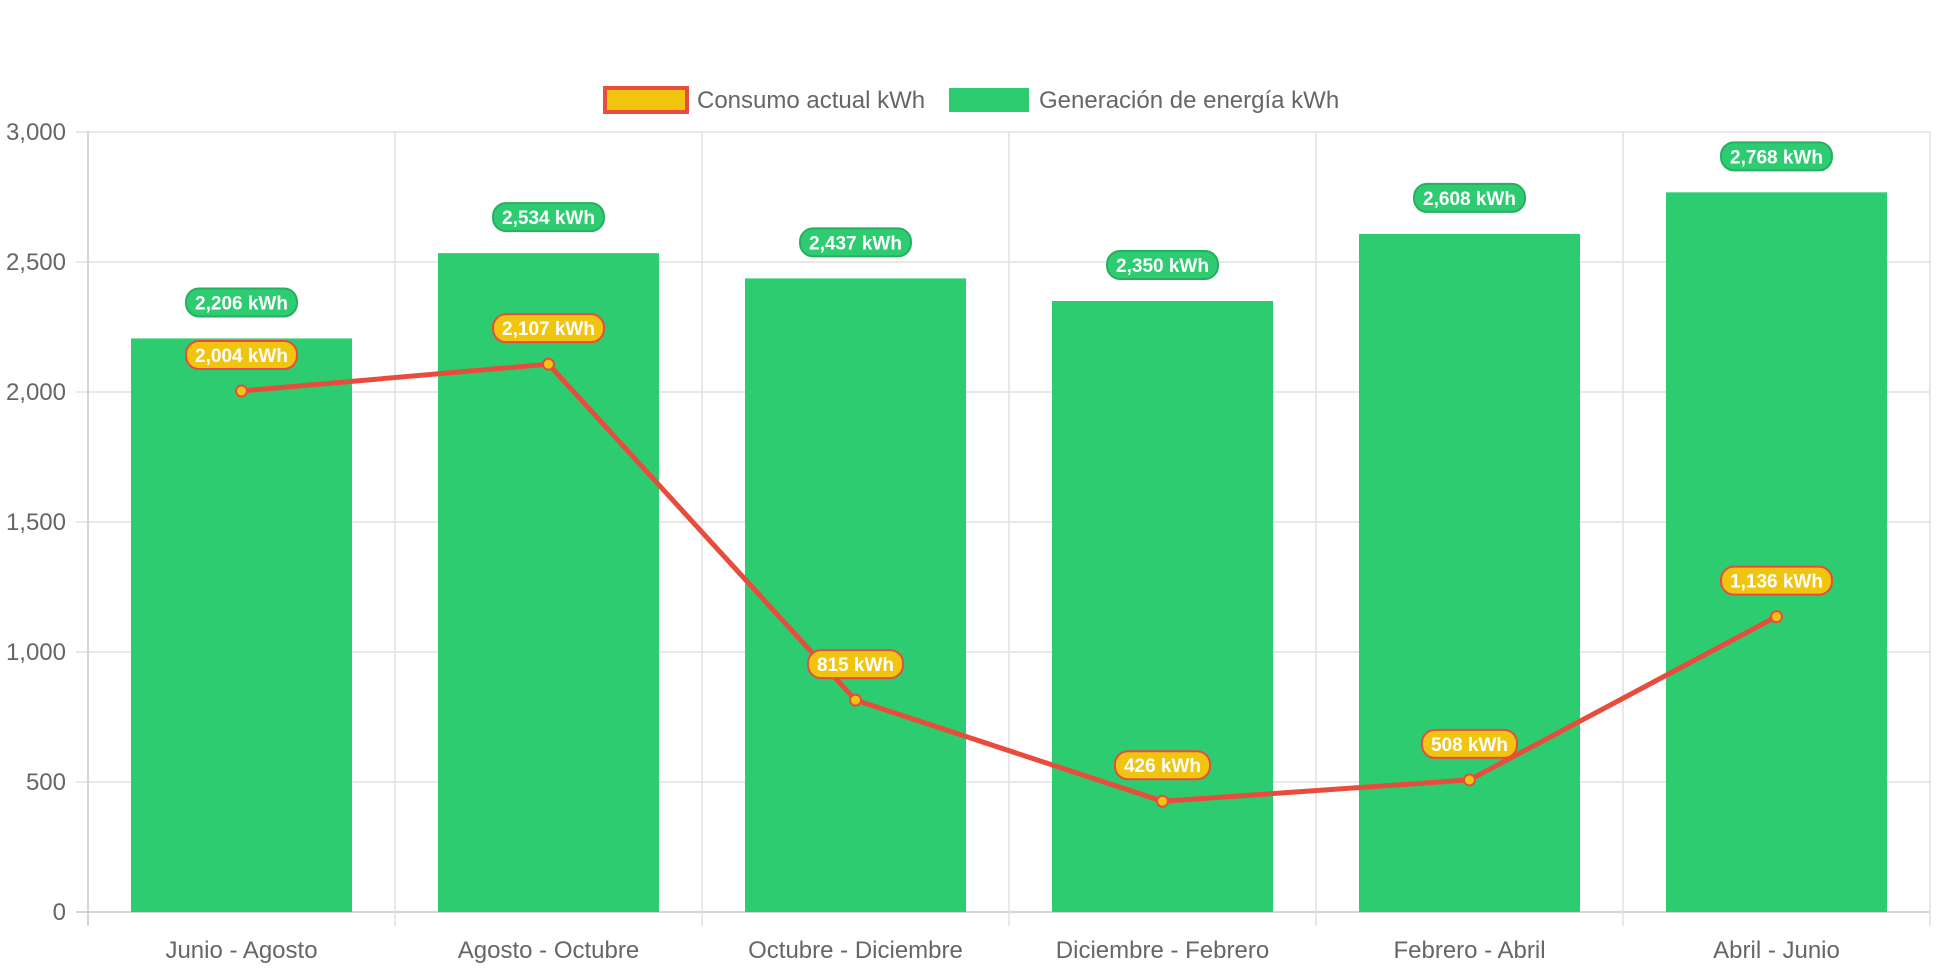  What do you see at coordinates (989, 100) in the screenshot?
I see `legend-swatch-generacion` at bounding box center [989, 100].